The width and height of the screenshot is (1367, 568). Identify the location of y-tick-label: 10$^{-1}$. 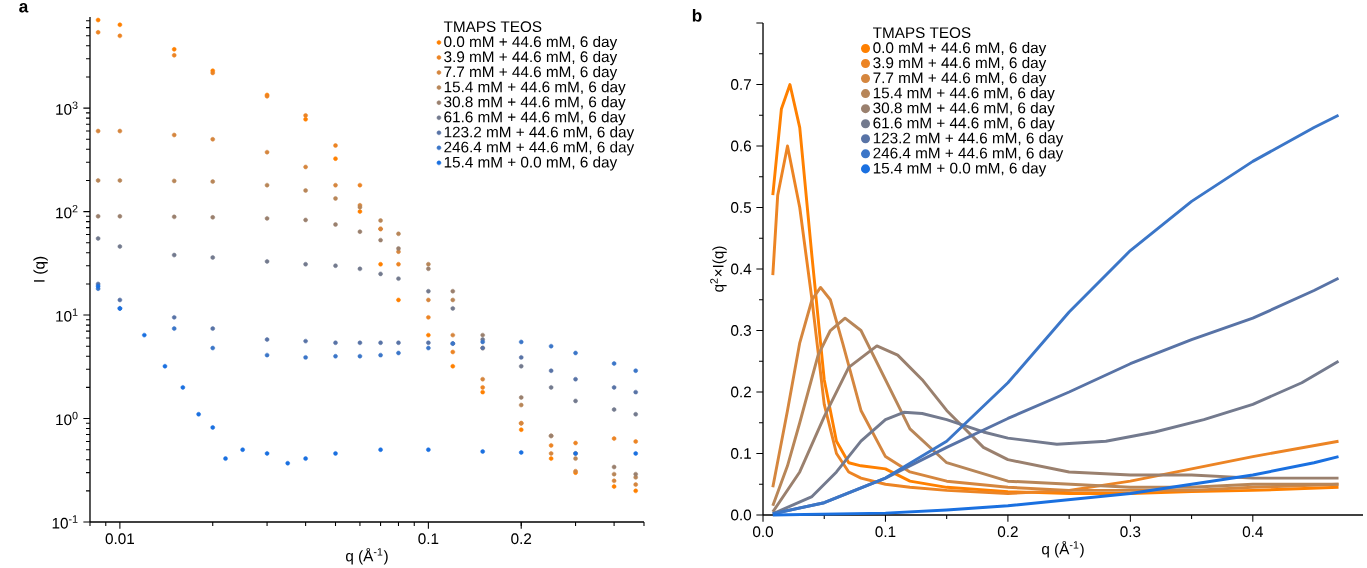
(65, 522).